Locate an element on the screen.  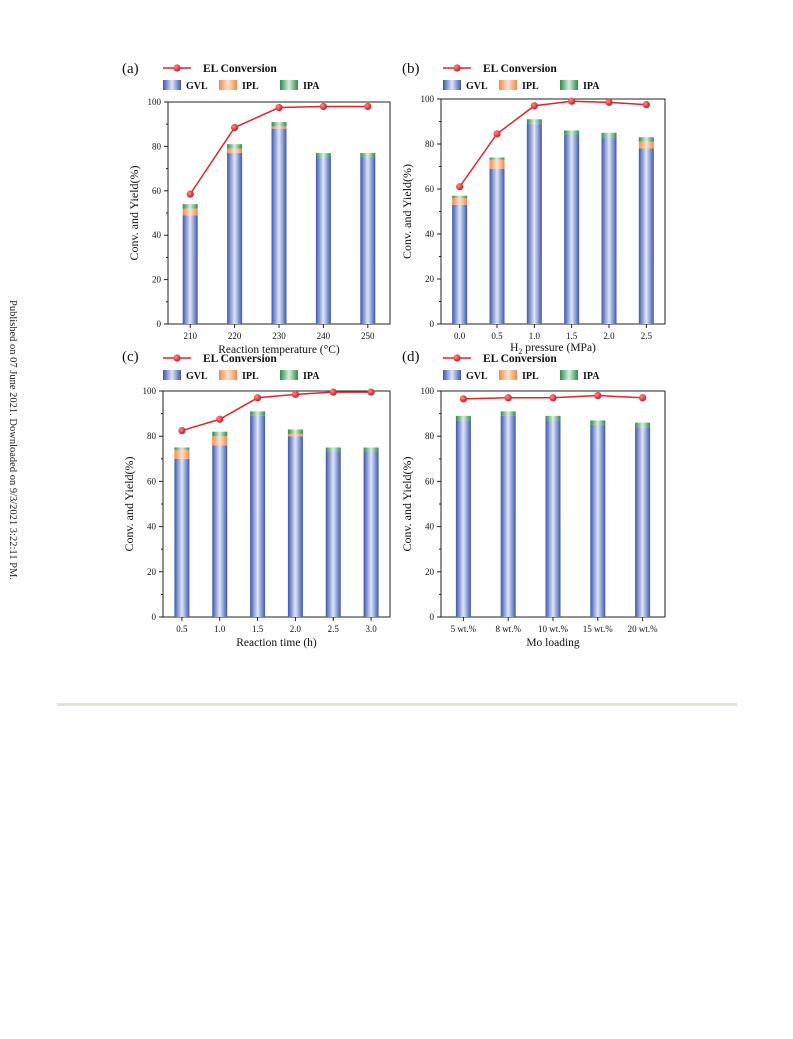
y-tick-label: 80 is located at coordinates (430, 144).